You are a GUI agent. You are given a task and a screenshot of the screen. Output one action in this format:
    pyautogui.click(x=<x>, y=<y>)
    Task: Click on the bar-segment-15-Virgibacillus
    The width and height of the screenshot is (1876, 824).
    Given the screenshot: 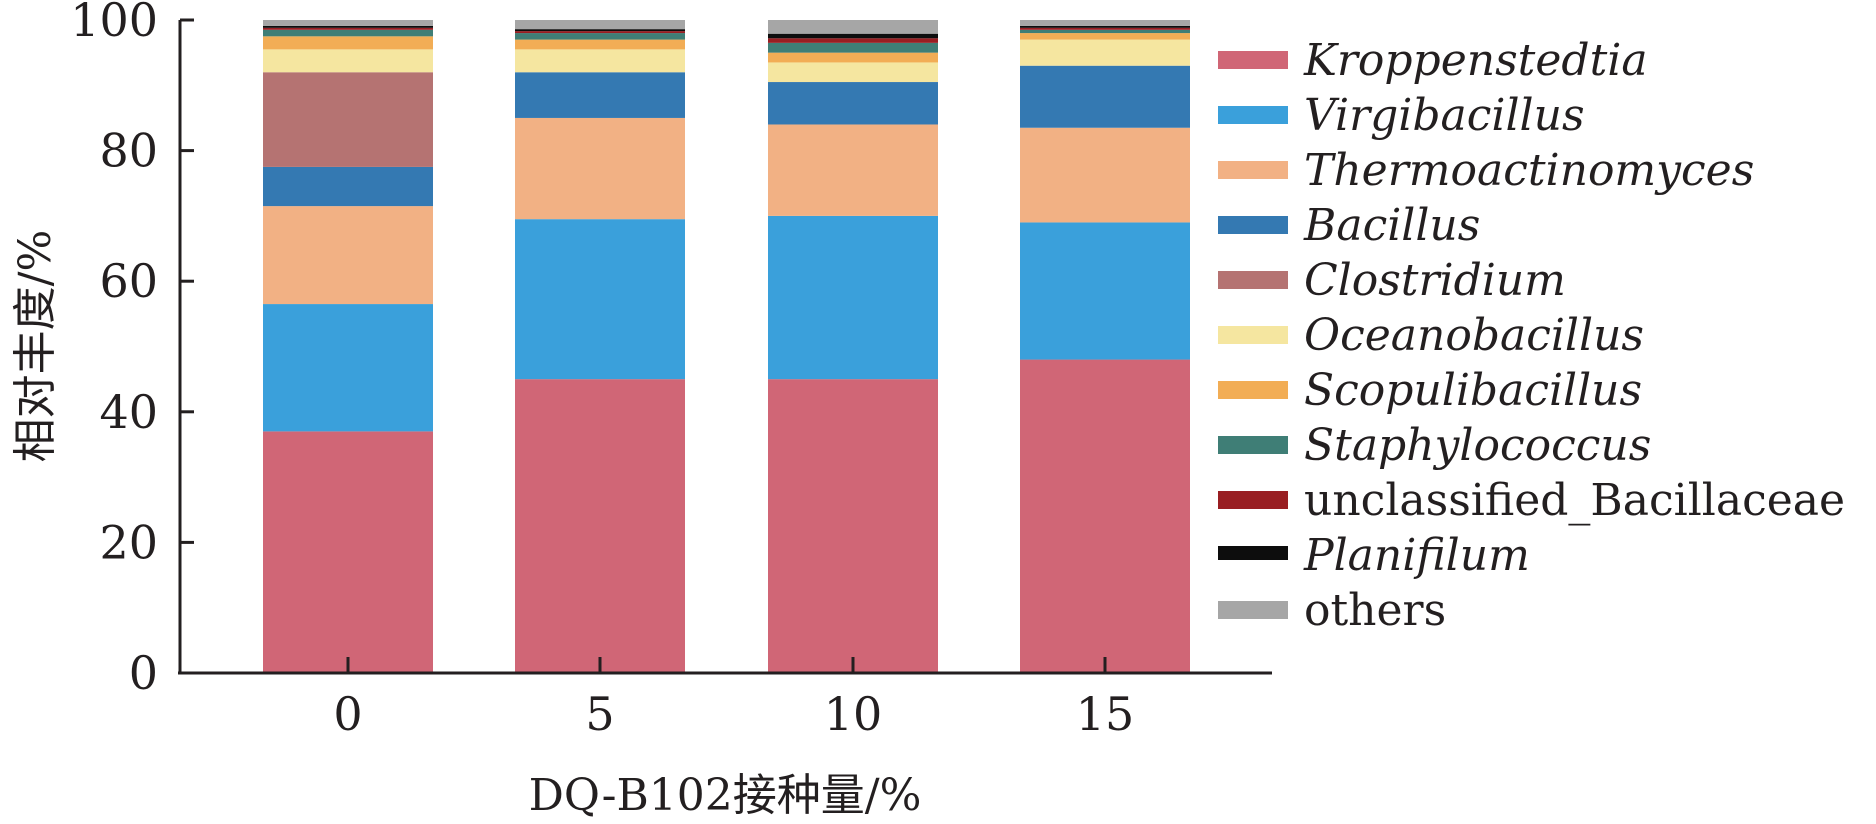 What is the action you would take?
    pyautogui.click(x=1105, y=291)
    